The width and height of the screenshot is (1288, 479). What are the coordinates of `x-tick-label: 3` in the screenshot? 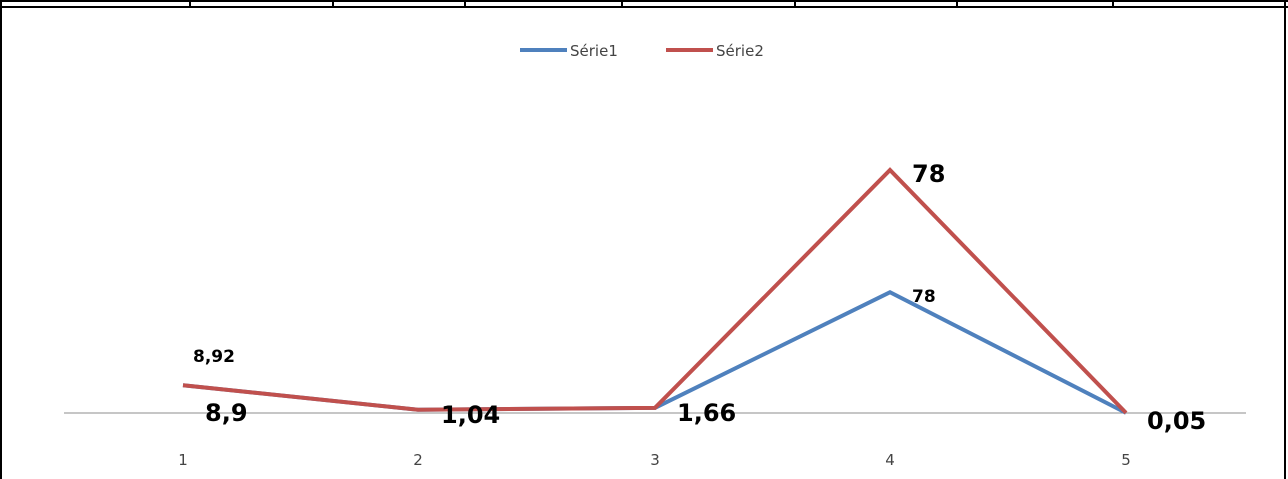 It's located at (655, 460).